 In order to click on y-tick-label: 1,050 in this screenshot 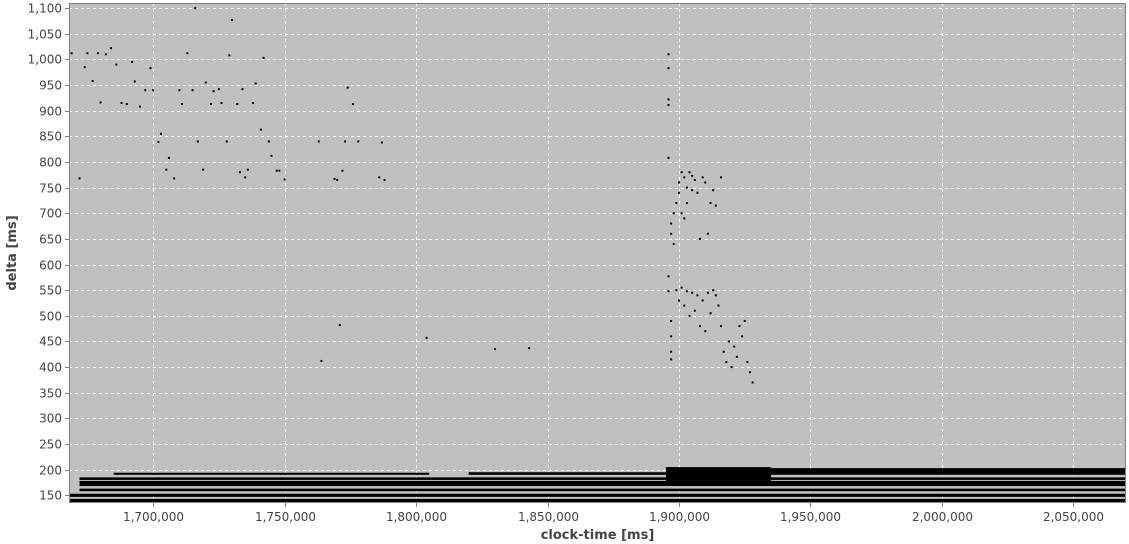, I will do `click(45, 35)`.